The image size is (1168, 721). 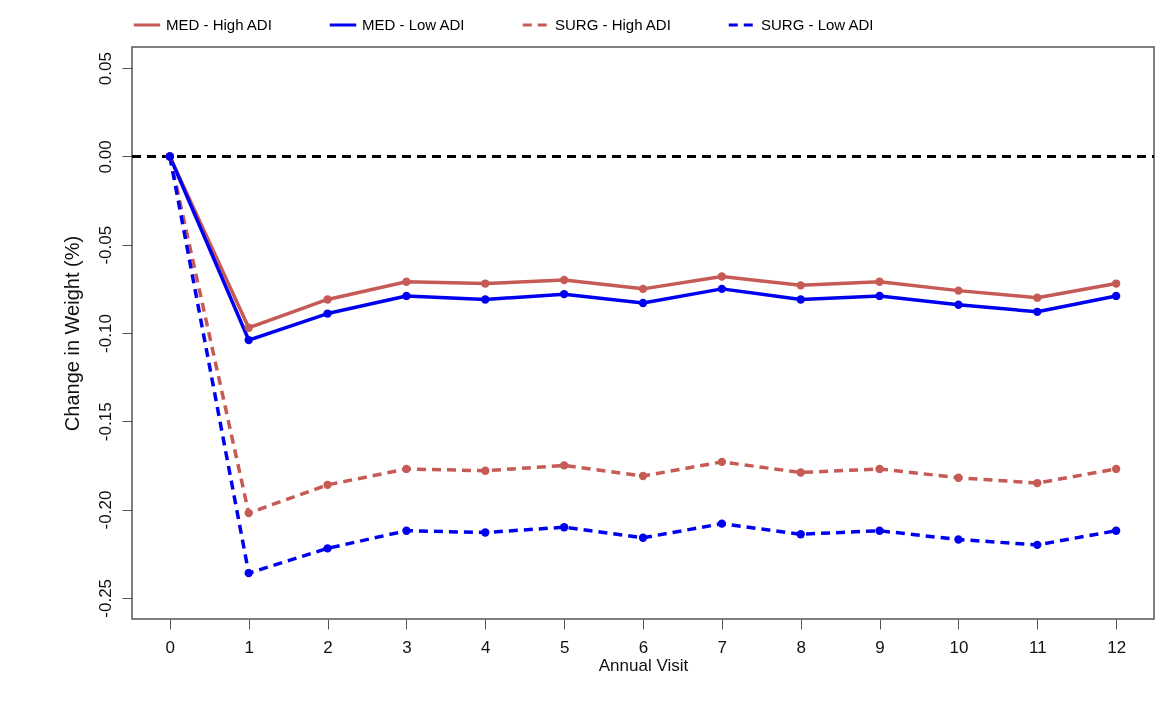 I want to click on x-tick-label: 0, so click(x=170, y=647).